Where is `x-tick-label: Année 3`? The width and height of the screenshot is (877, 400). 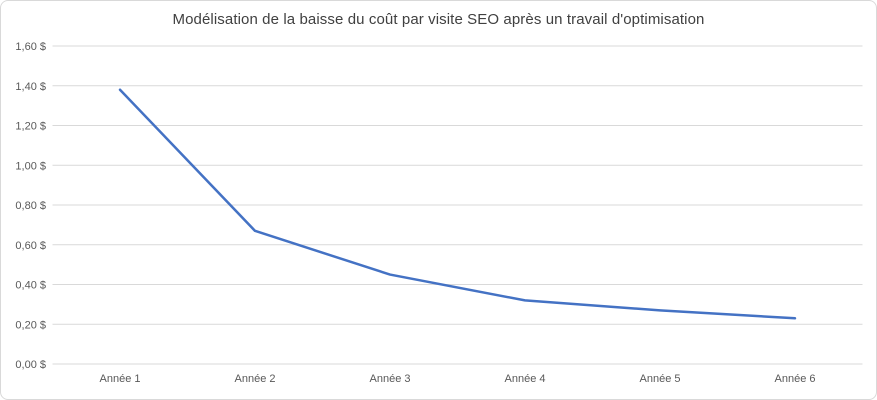 x-tick-label: Année 3 is located at coordinates (390, 379).